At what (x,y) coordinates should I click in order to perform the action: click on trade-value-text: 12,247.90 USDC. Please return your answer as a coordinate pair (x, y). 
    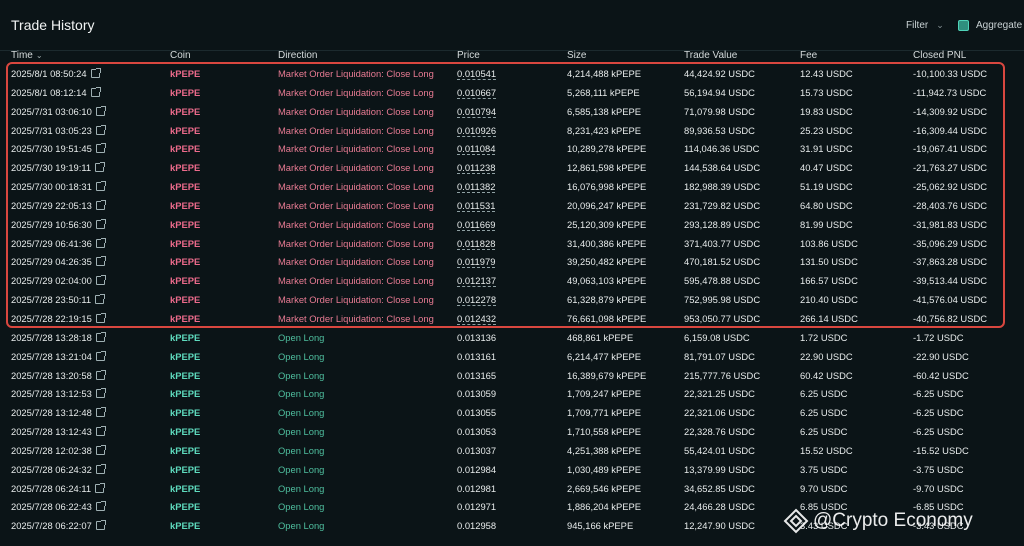
    Looking at the image, I should click on (719, 526).